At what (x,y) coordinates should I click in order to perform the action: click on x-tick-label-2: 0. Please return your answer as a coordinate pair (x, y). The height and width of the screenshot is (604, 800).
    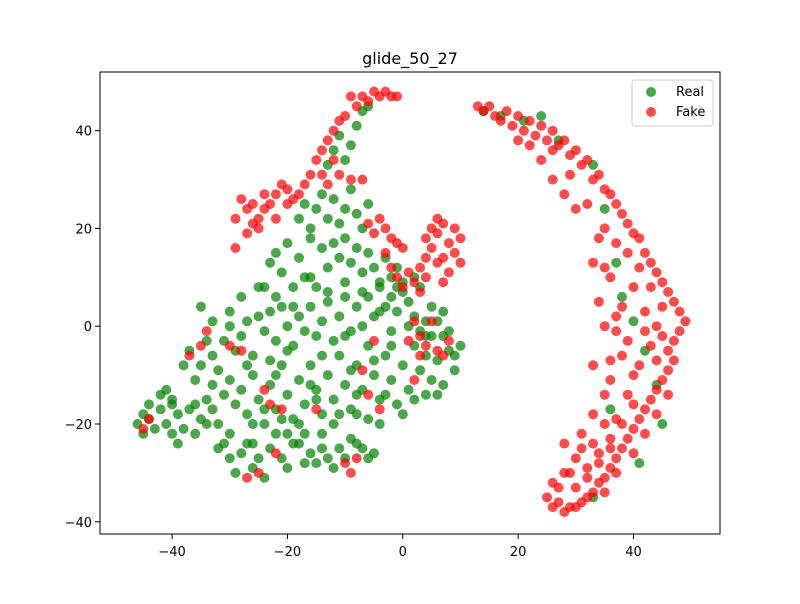
    Looking at the image, I should click on (403, 552).